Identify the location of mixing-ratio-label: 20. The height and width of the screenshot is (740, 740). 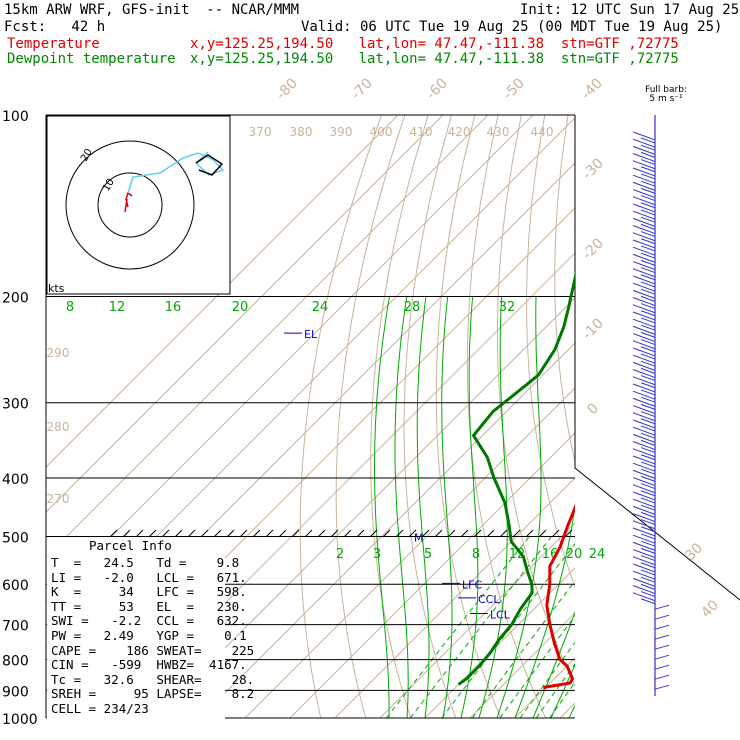
(574, 554).